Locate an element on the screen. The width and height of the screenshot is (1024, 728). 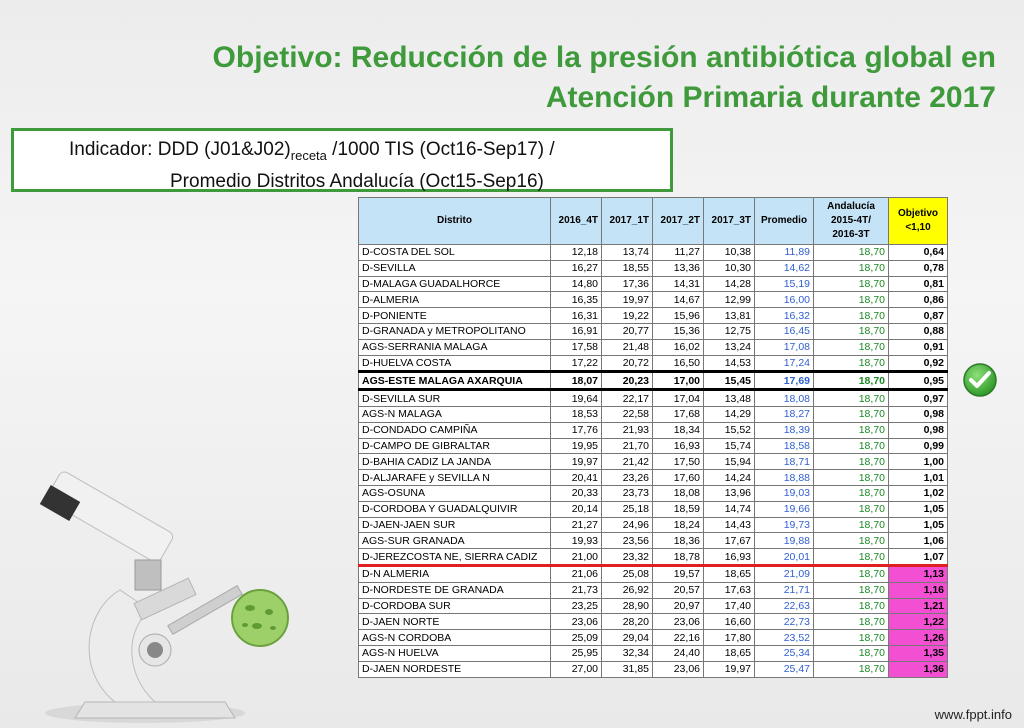
cell-distrito: D-NORDESTE DE GRANADA is located at coordinates (454, 590).